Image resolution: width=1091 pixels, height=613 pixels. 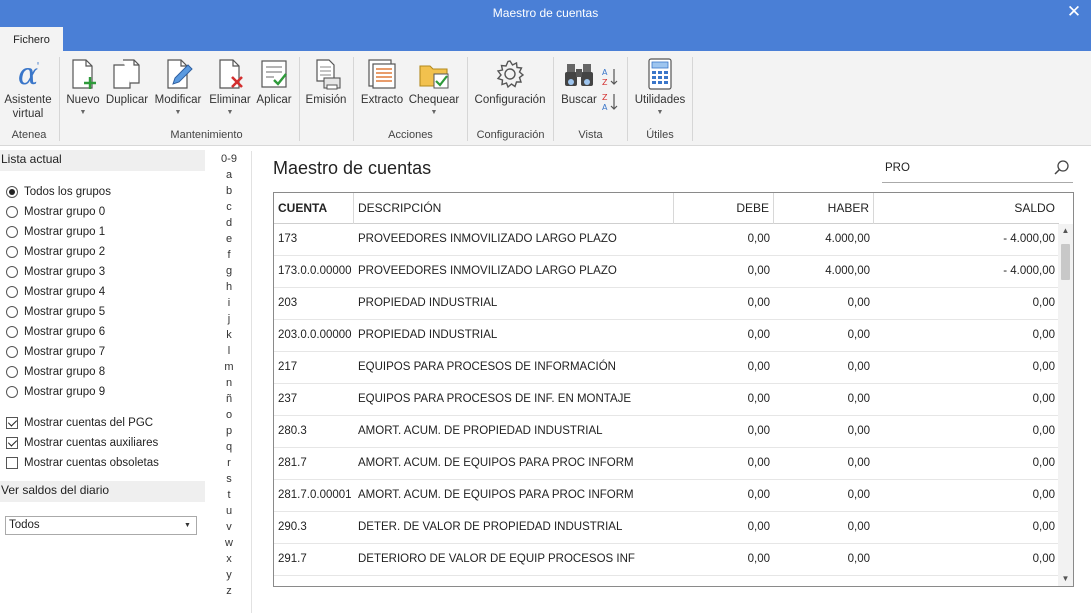 What do you see at coordinates (229, 383) in the screenshot?
I see `alphabet-letter: n` at bounding box center [229, 383].